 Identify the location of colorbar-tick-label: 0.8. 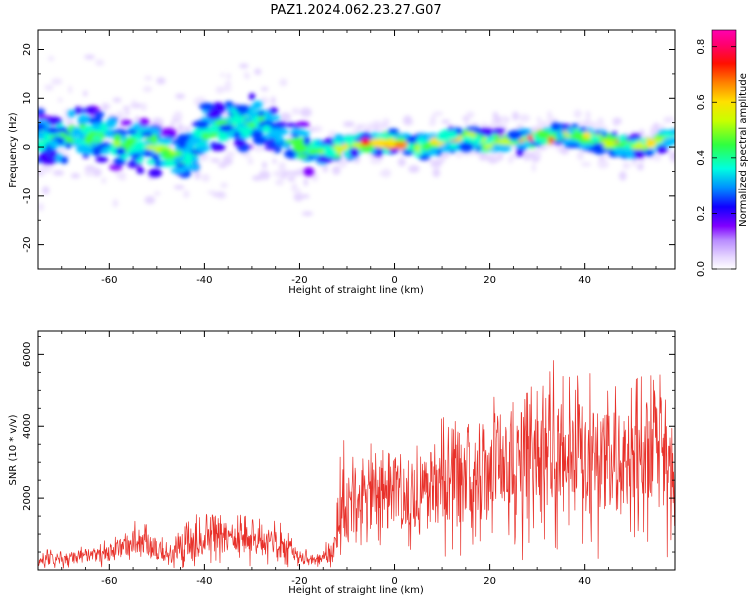
(701, 47).